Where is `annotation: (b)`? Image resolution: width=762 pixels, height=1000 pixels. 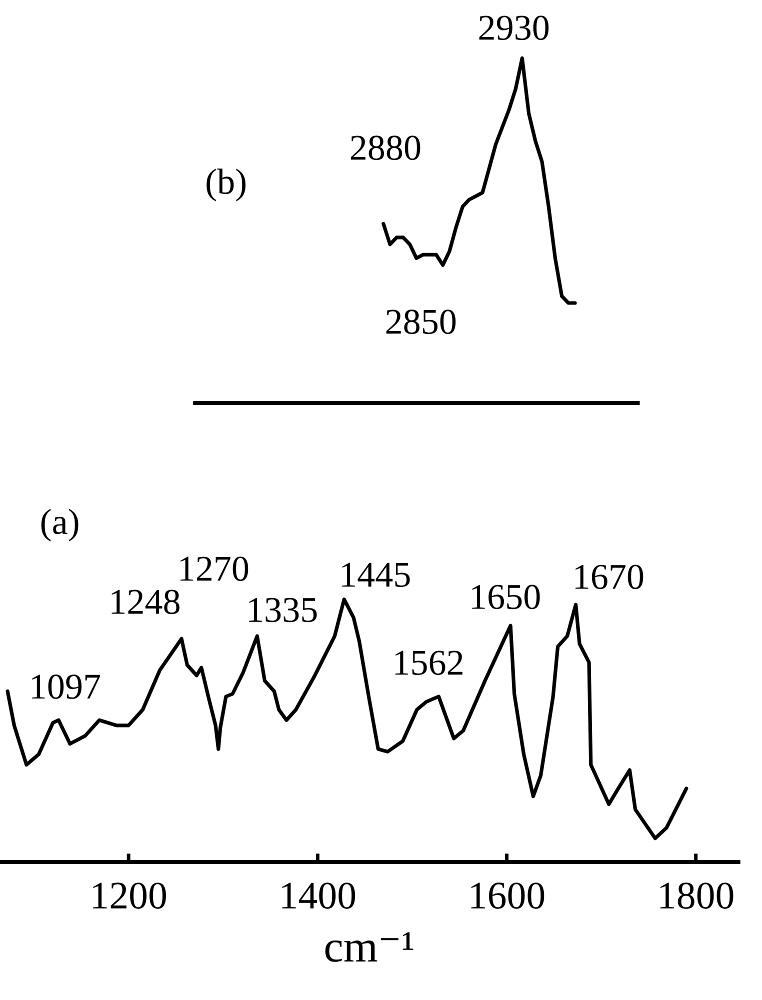
annotation: (b) is located at coordinates (226, 185).